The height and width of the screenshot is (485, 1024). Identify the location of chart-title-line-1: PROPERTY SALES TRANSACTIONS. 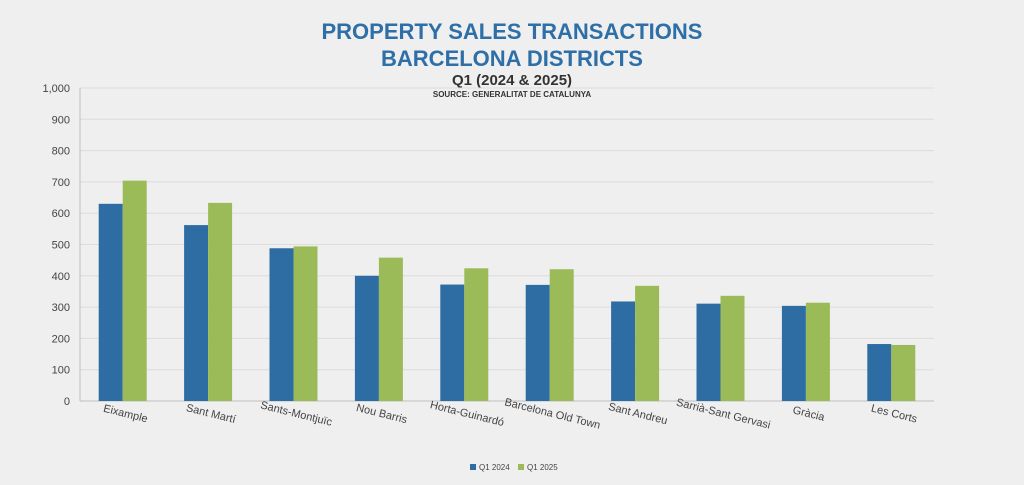
(512, 31).